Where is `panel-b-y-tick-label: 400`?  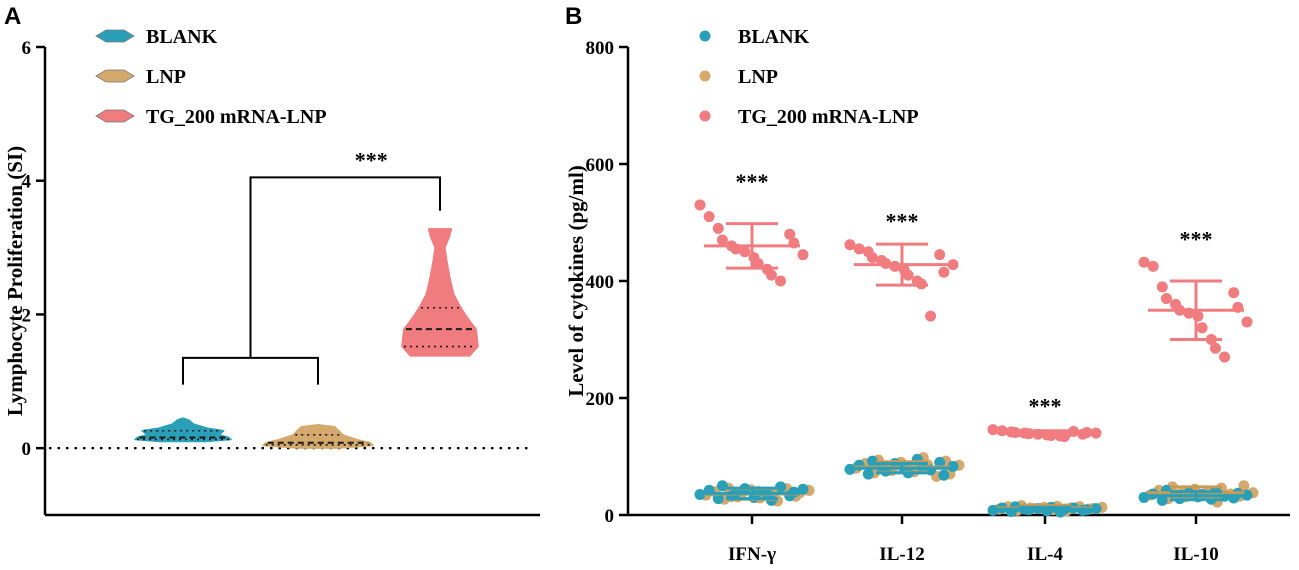 panel-b-y-tick-label: 400 is located at coordinates (600, 282).